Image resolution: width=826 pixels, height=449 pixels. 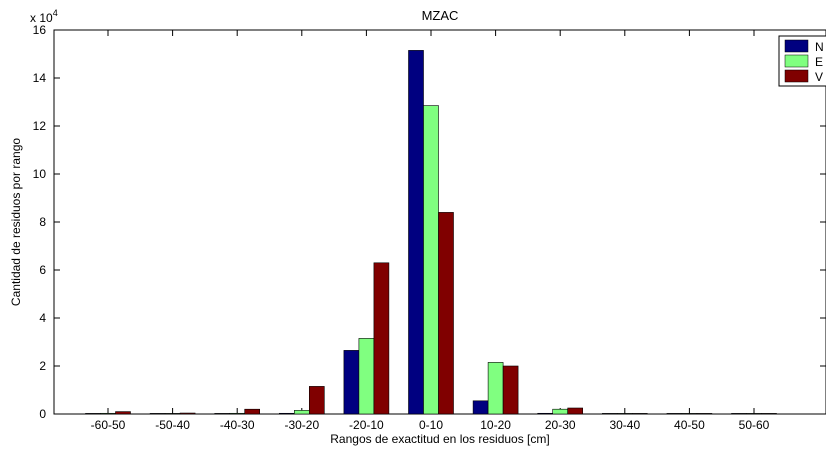 I want to click on x-tick-label: 40-50, so click(x=689, y=425).